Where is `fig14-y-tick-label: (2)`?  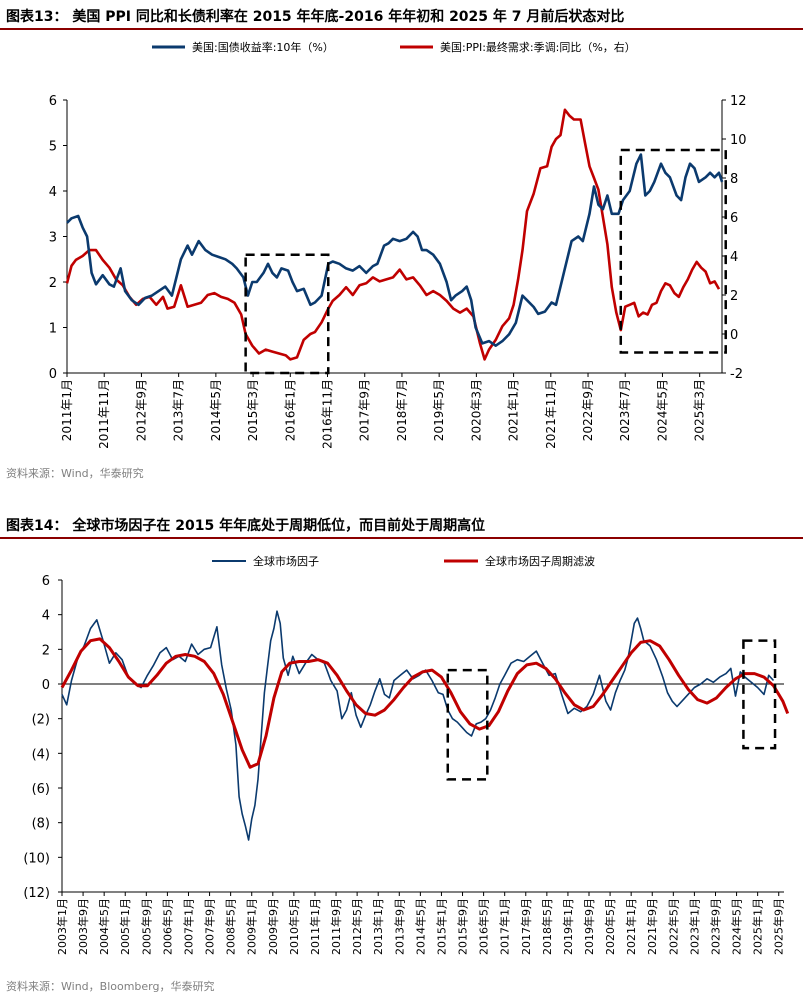
fig14-y-tick-label: (2) is located at coordinates (41, 720).